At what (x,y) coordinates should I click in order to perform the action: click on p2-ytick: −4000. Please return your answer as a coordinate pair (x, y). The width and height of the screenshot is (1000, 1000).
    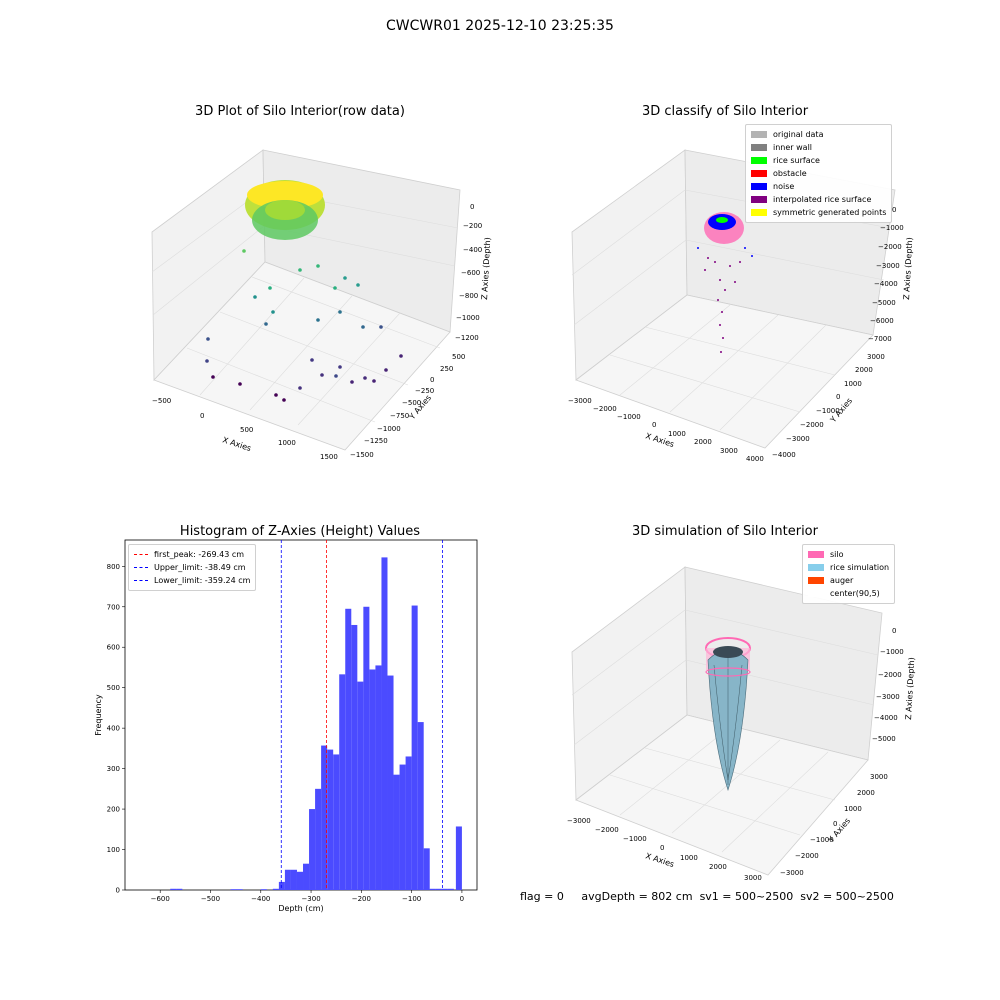
    Looking at the image, I should click on (784, 455).